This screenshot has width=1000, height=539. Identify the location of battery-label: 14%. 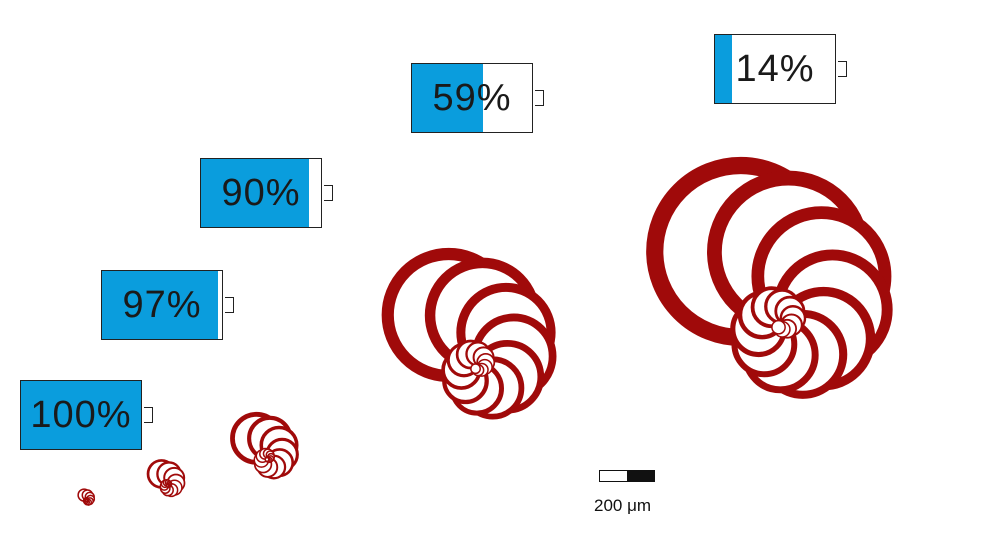
(775, 68).